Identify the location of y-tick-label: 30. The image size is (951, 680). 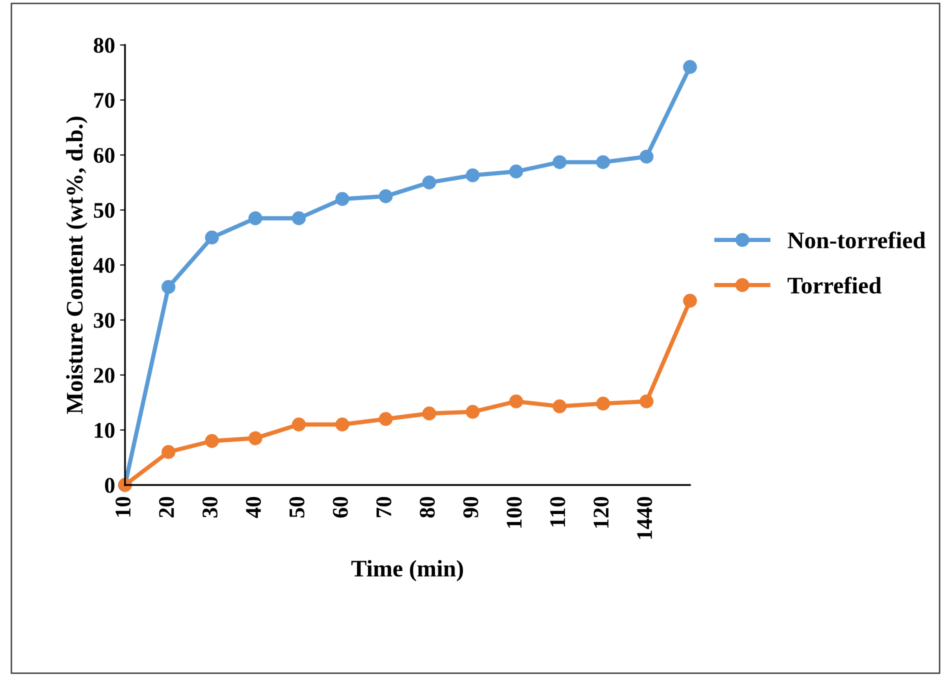
(104, 320).